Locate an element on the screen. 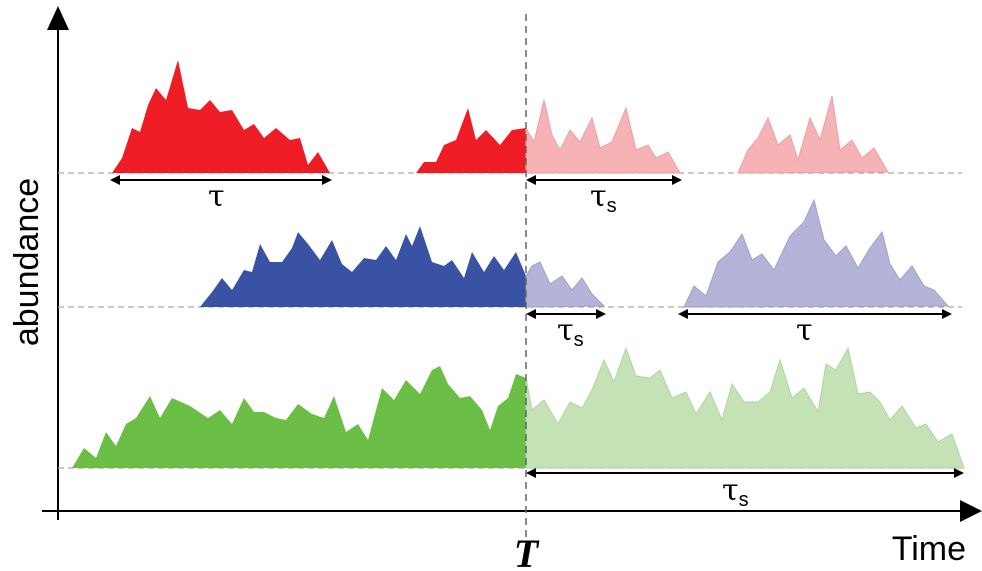  tau-label-red-2: τs is located at coordinates (603, 198).